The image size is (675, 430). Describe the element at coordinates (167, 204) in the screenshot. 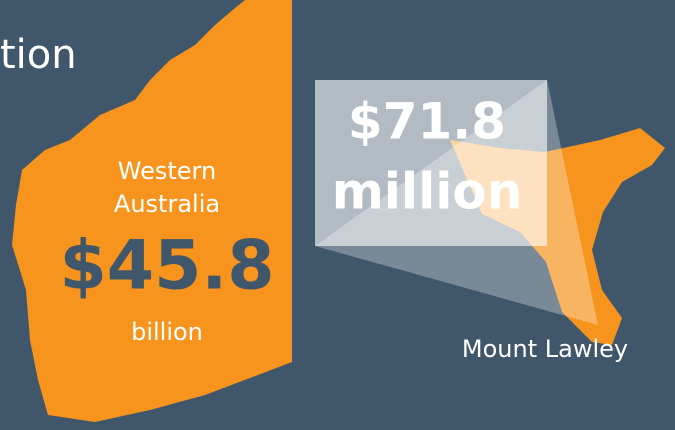

I see `region-label: Australia` at that location.